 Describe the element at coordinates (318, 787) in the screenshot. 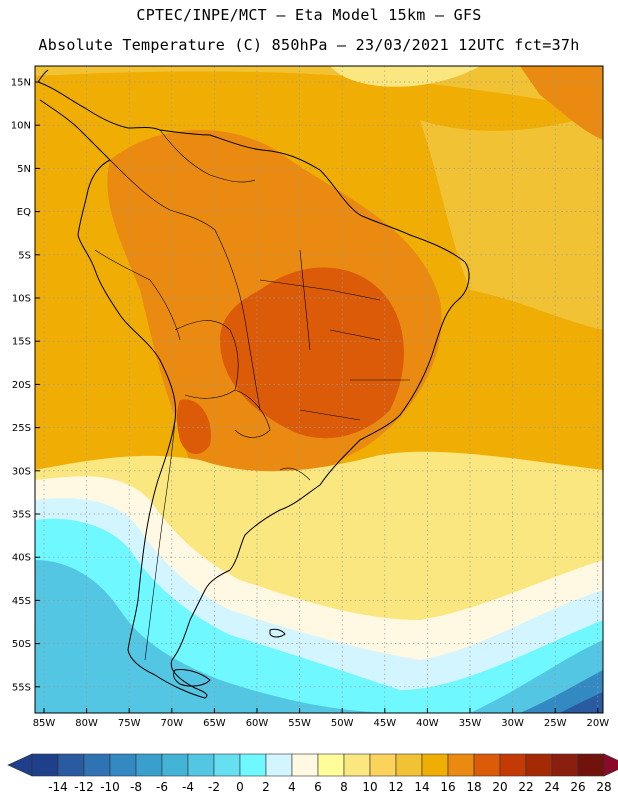

I see `colorbar-label: 6` at that location.